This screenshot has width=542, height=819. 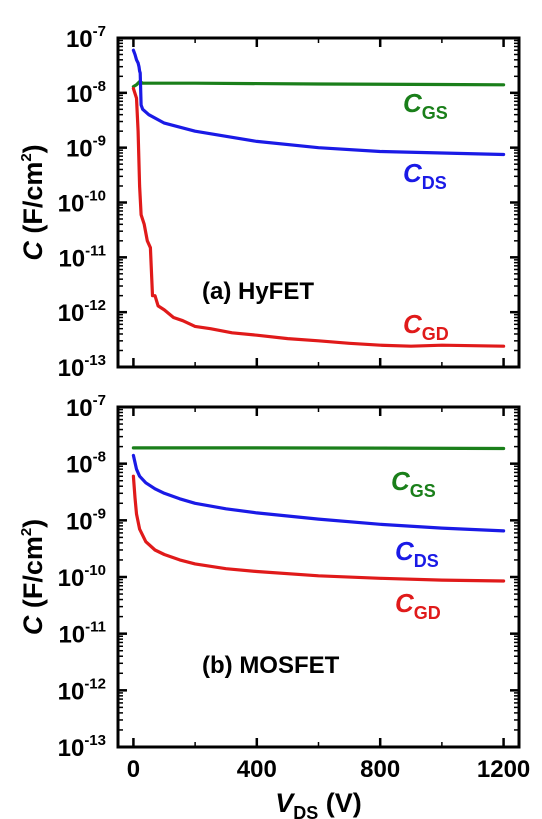 I want to click on x-axis-title: VDS (V), so click(x=318, y=803).